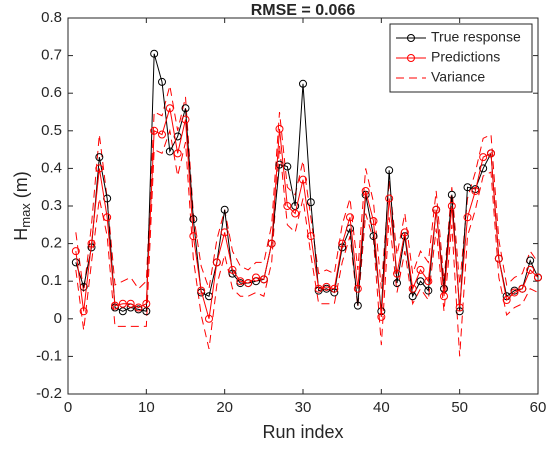 Image resolution: width=549 pixels, height=450 pixels. What do you see at coordinates (51, 280) in the screenshot?
I see `y-tick-label: 0.1` at bounding box center [51, 280].